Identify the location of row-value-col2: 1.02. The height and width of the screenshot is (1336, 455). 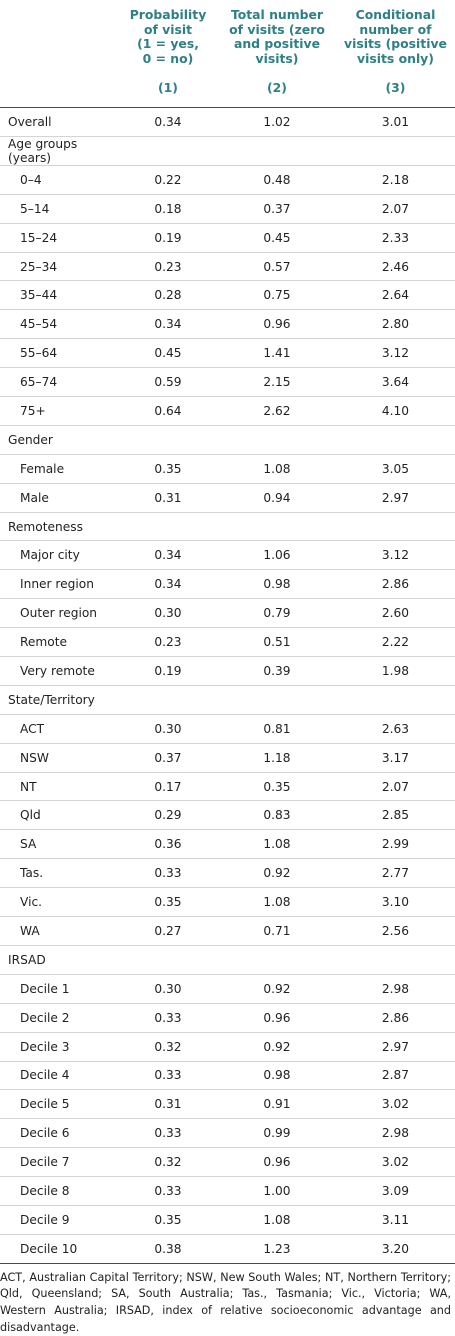
(277, 122).